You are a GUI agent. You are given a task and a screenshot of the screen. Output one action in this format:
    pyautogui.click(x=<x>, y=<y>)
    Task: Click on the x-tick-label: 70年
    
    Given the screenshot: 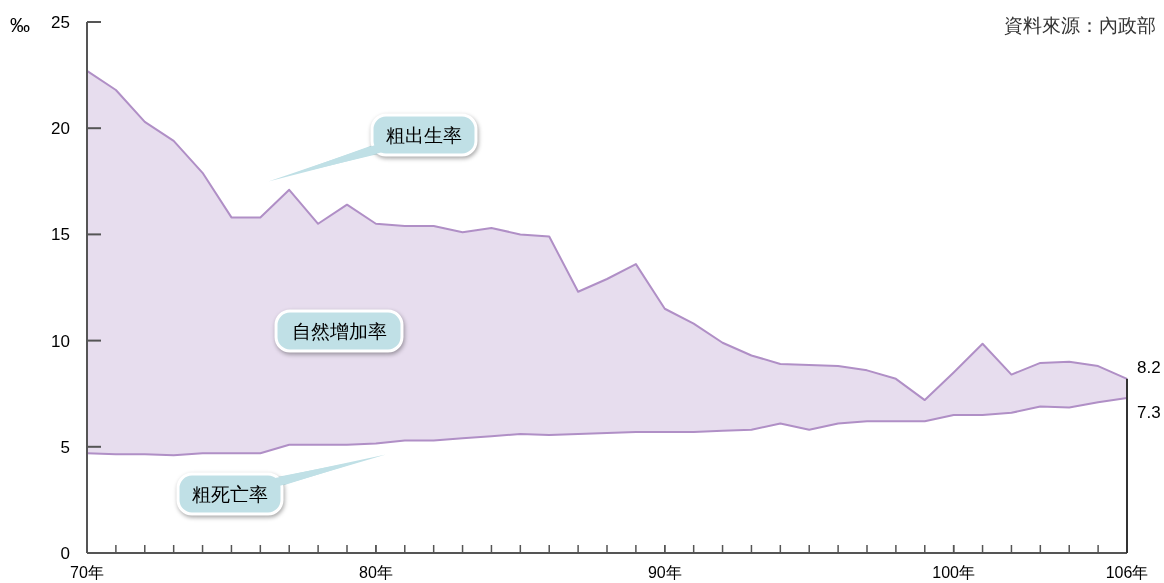 What is the action you would take?
    pyautogui.click(x=87, y=572)
    